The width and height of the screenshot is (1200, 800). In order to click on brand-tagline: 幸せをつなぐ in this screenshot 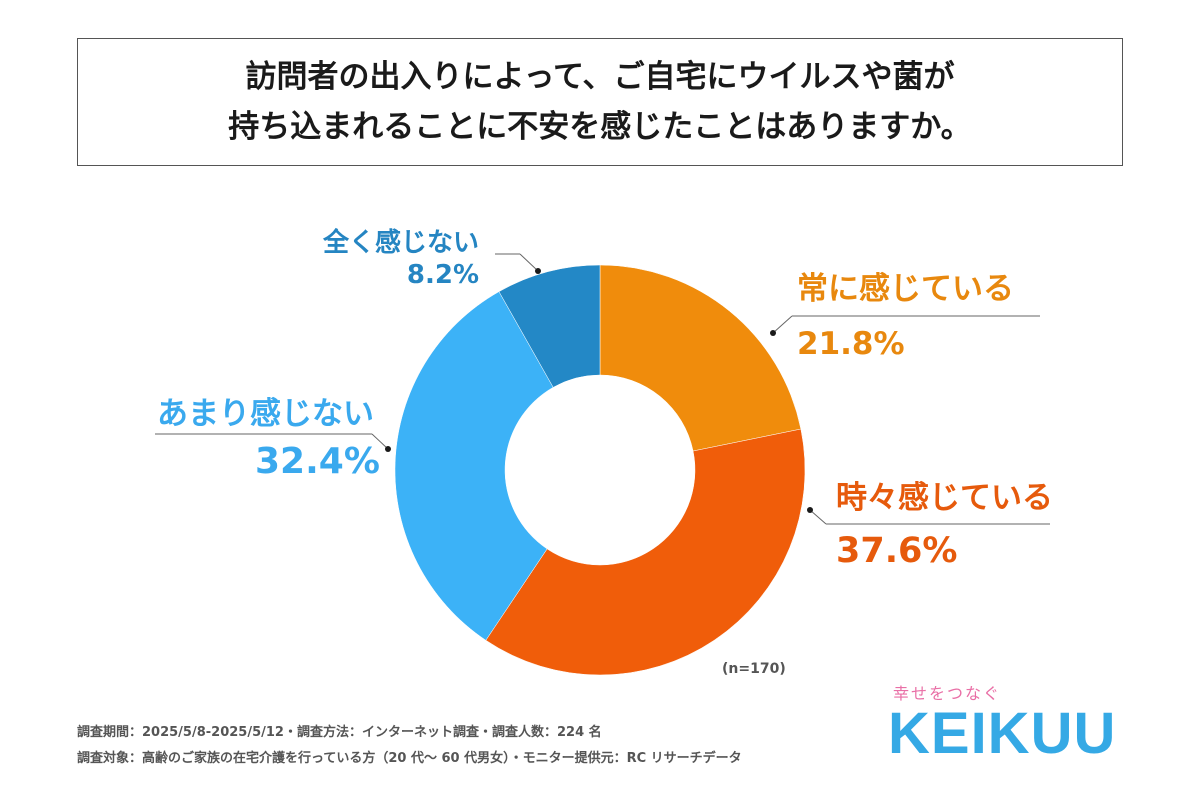, I will do `click(947, 693)`.